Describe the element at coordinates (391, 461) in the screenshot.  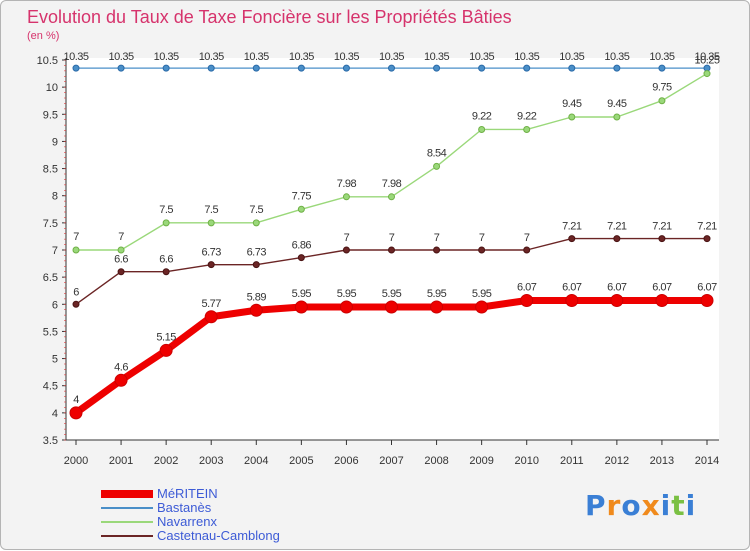
I see `x-tick-label: 2007` at that location.